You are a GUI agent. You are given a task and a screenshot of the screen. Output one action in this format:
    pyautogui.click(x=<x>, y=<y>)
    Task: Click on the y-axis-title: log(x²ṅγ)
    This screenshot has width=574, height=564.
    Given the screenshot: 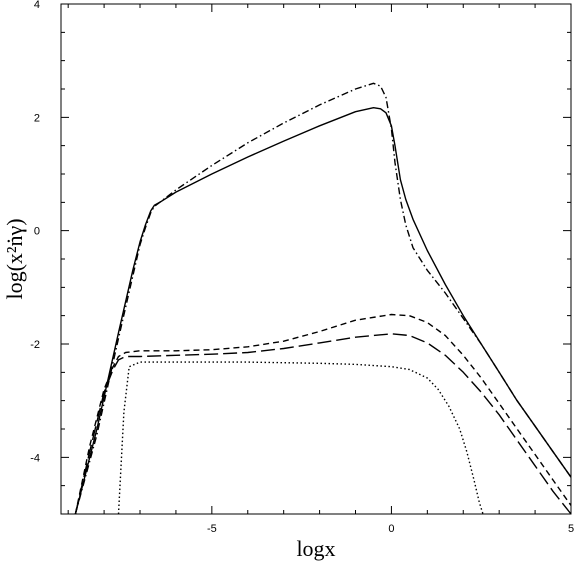 What is the action you would take?
    pyautogui.click(x=14, y=258)
    